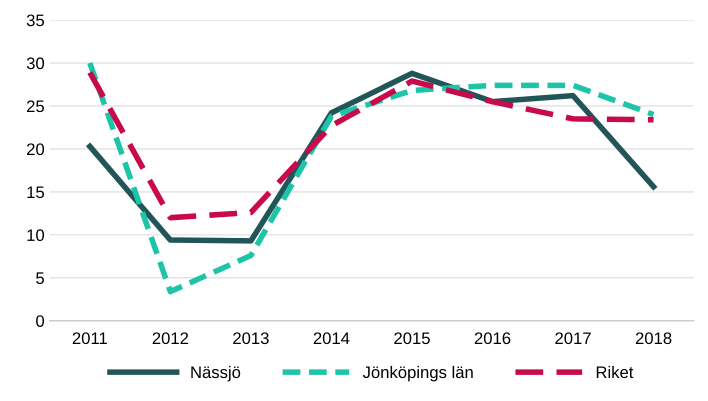  What do you see at coordinates (573, 338) in the screenshot?
I see `x-tick-label: 2017` at bounding box center [573, 338].